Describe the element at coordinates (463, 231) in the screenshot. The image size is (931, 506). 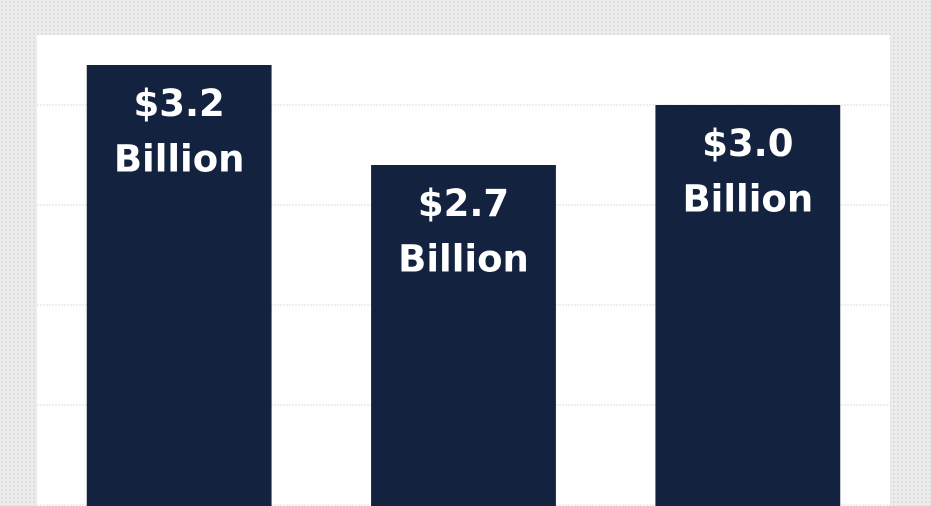
I see `value-label: $2.7 Billion` at that location.